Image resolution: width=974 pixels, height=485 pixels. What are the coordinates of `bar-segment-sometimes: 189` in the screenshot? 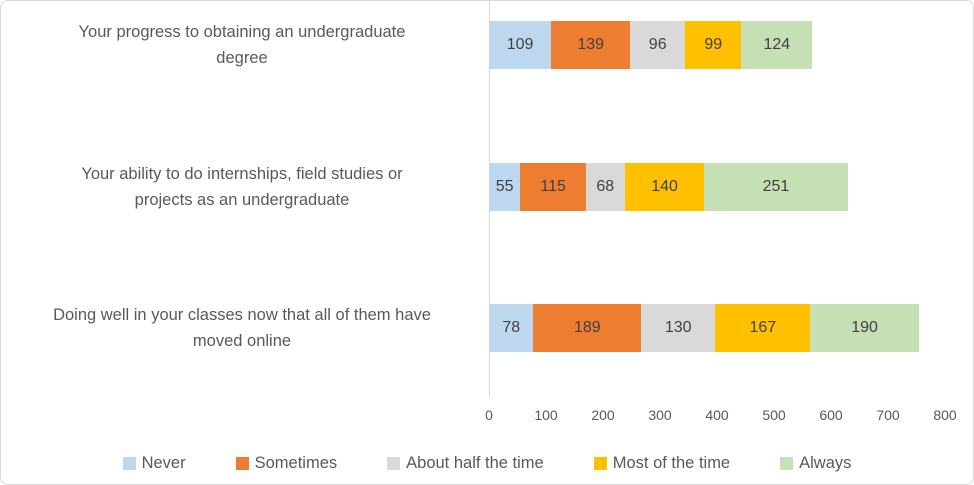 It's located at (587, 328).